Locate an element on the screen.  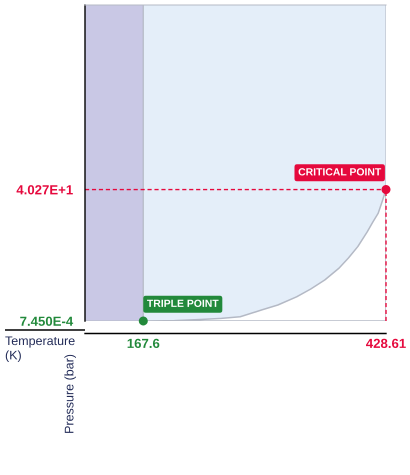
x-tick-label: 167.6 is located at coordinates (144, 343).